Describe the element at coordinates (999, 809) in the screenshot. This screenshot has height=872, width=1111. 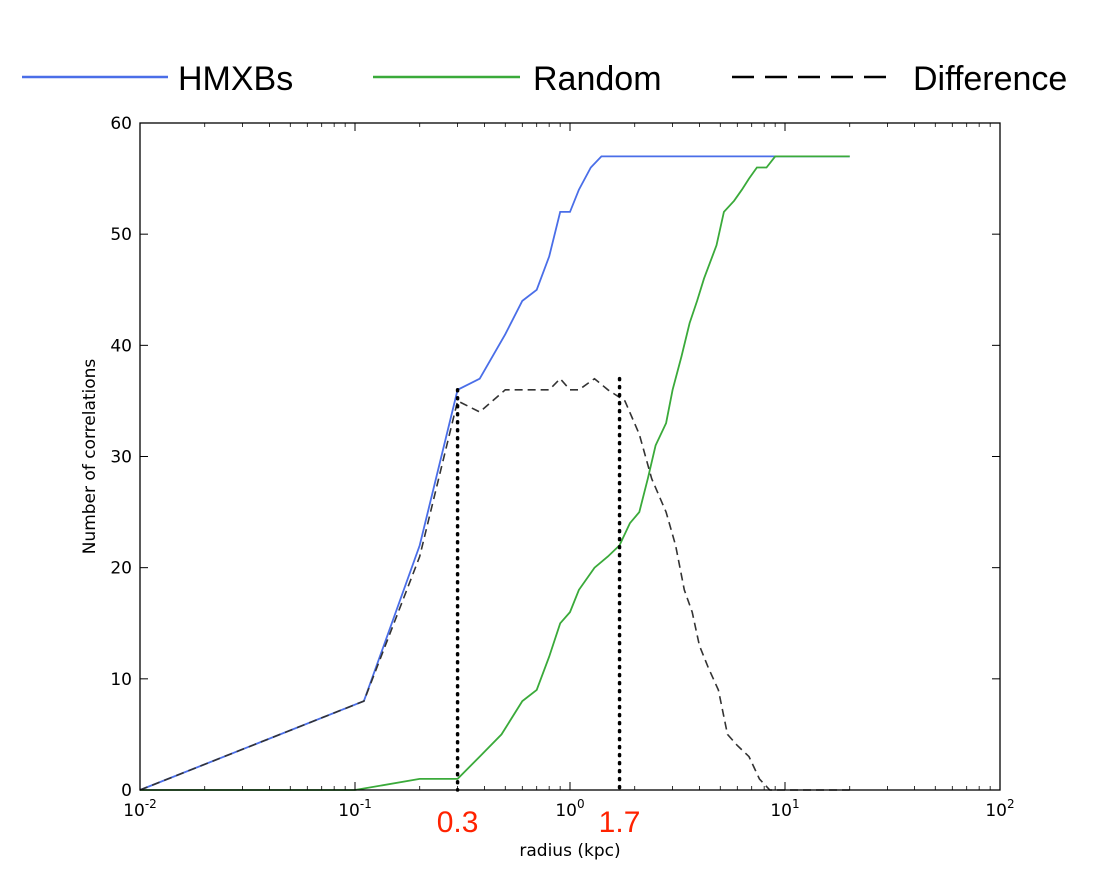
I see `x-tick-label: 10²` at that location.